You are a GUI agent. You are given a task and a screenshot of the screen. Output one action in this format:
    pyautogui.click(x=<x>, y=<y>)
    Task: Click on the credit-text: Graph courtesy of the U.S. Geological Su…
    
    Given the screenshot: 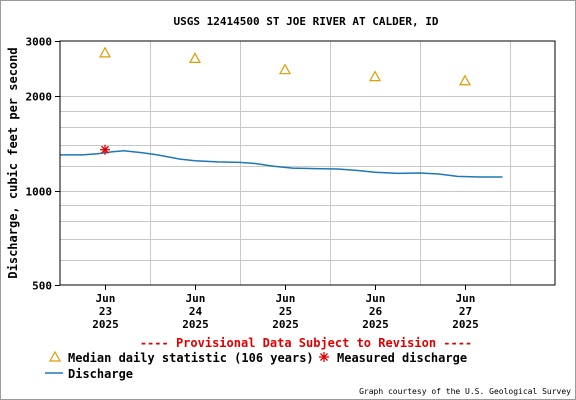 What is the action you would take?
    pyautogui.click(x=465, y=391)
    